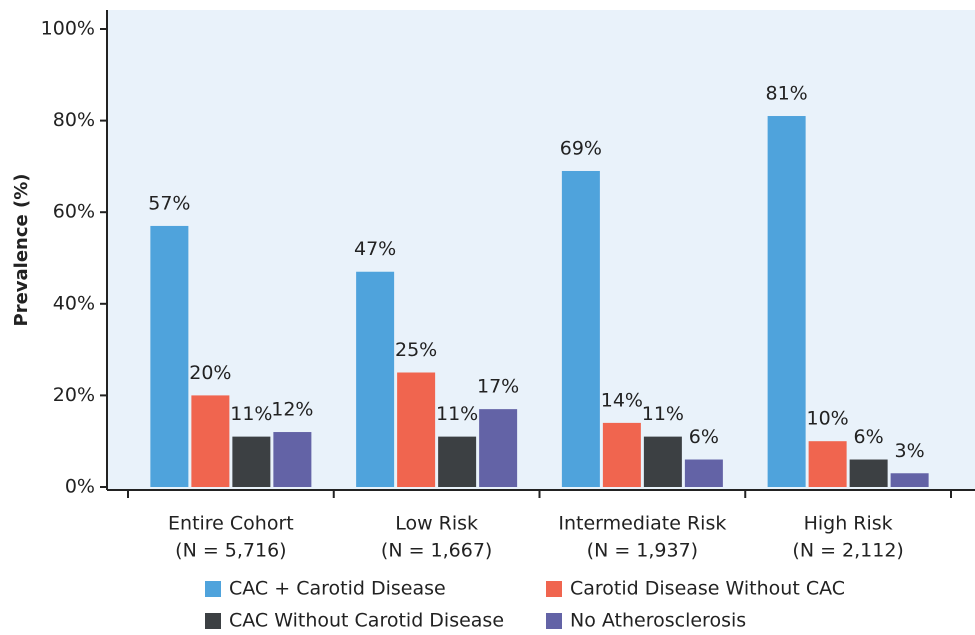 The height and width of the screenshot is (635, 975). I want to click on x-tick-note: (N = 5,716), so click(230, 551).